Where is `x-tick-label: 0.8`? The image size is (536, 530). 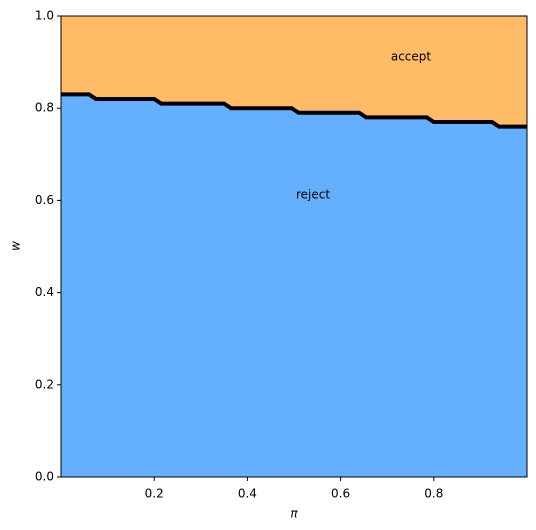 x-tick-label: 0.8 is located at coordinates (433, 494).